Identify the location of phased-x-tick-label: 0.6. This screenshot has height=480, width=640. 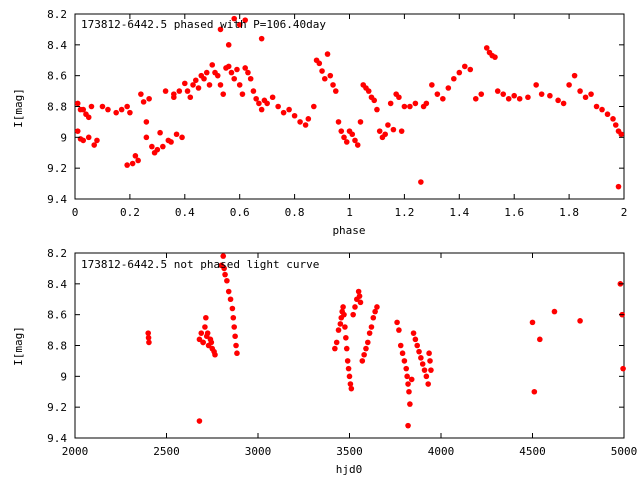
(240, 212).